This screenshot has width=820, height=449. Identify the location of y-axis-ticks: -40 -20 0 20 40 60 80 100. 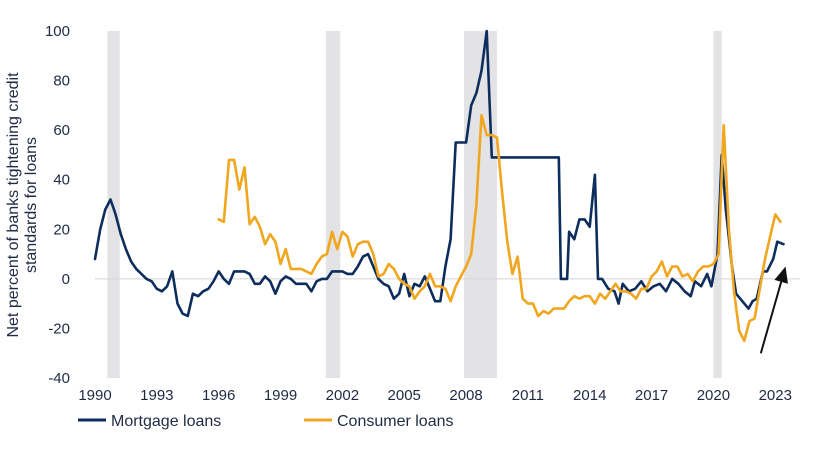
(57, 205).